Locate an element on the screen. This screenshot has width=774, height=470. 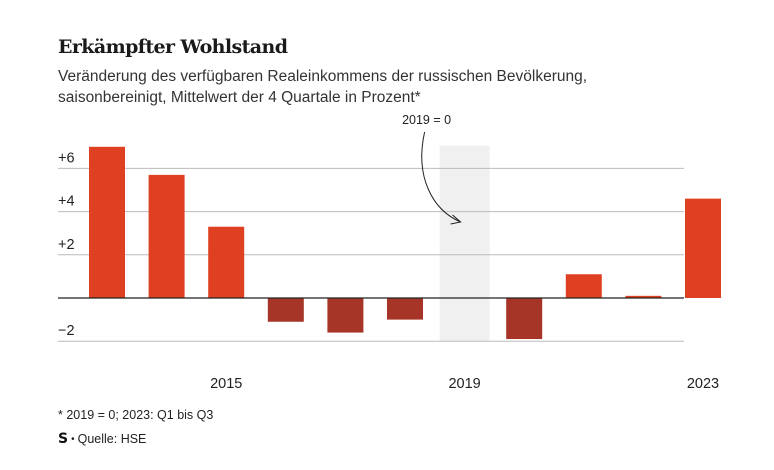
bar-2013 is located at coordinates (107, 222).